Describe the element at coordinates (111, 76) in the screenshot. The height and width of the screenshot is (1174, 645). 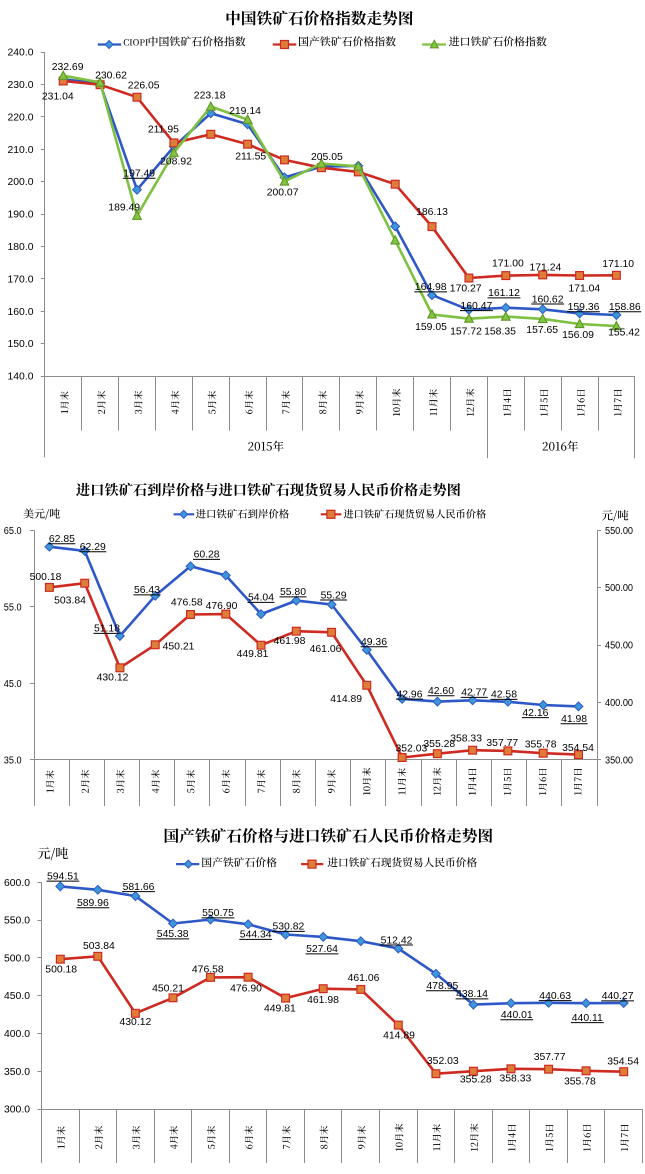
I see `svg-text: 230.62` at that location.